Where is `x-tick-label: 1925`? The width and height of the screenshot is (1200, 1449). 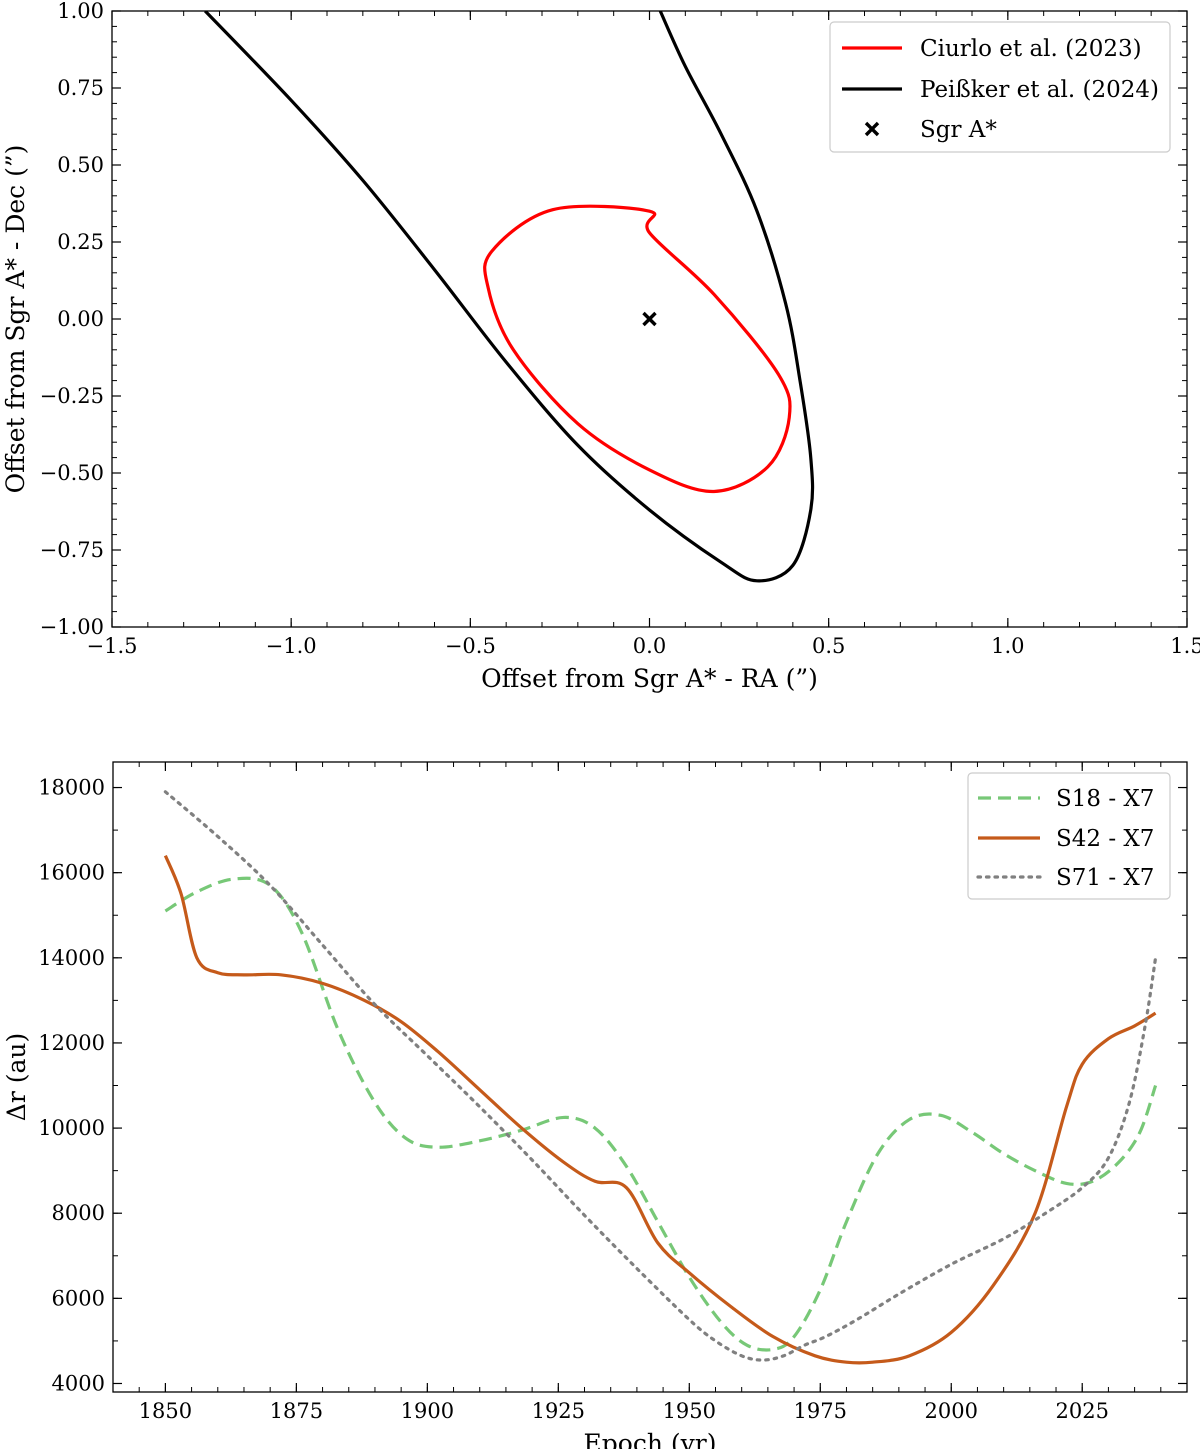 x-tick-label: 1925 is located at coordinates (558, 1411).